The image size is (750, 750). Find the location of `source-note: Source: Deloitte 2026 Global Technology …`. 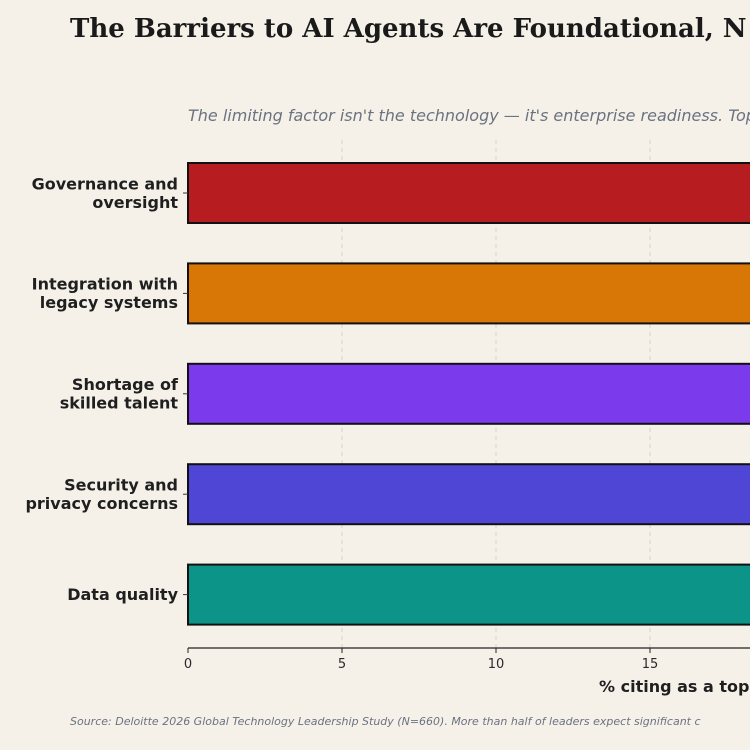

source-note: Source: Deloitte 2026 Global Technology … is located at coordinates (385, 721).